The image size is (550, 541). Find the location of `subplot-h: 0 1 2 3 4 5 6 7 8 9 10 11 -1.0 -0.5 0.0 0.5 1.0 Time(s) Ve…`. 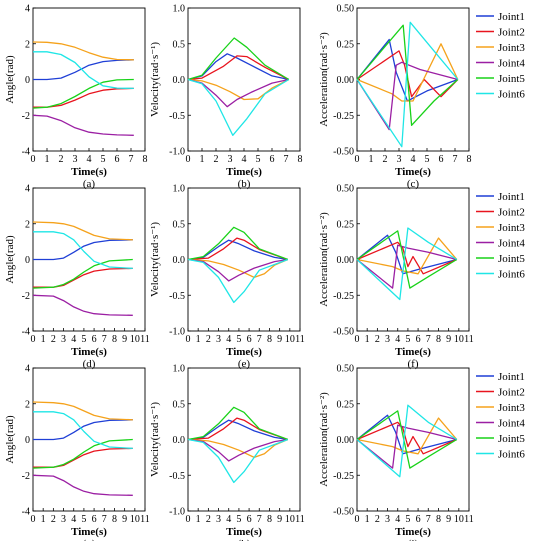

subplot-h: 0 1 2 3 4 5 6 7 8 9 10 11 -1.0 -0.5 0.0 0.5 1.0 Time(s) Ve… is located at coordinates (227, 452).